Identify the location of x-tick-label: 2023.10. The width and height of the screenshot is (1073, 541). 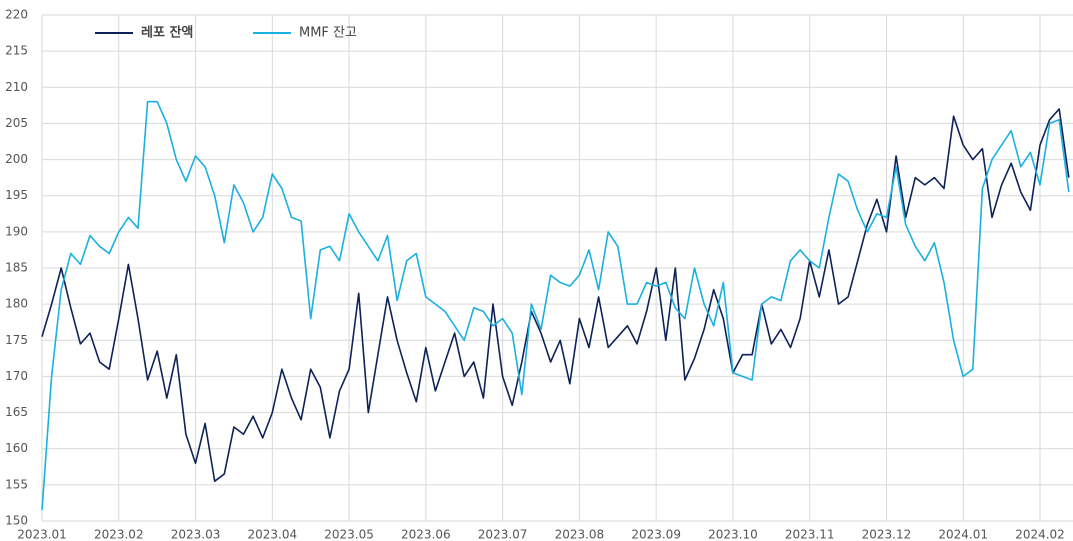
(733, 534).